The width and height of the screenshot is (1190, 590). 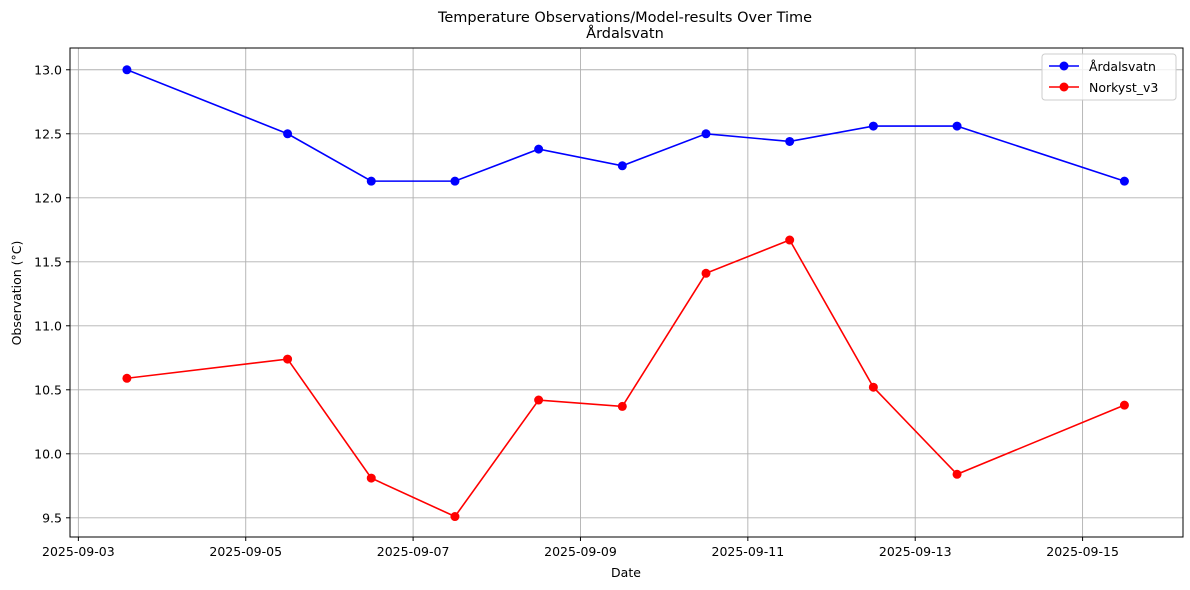 What do you see at coordinates (78, 551) in the screenshot?
I see `x-tick-label: 2025-09-03` at bounding box center [78, 551].